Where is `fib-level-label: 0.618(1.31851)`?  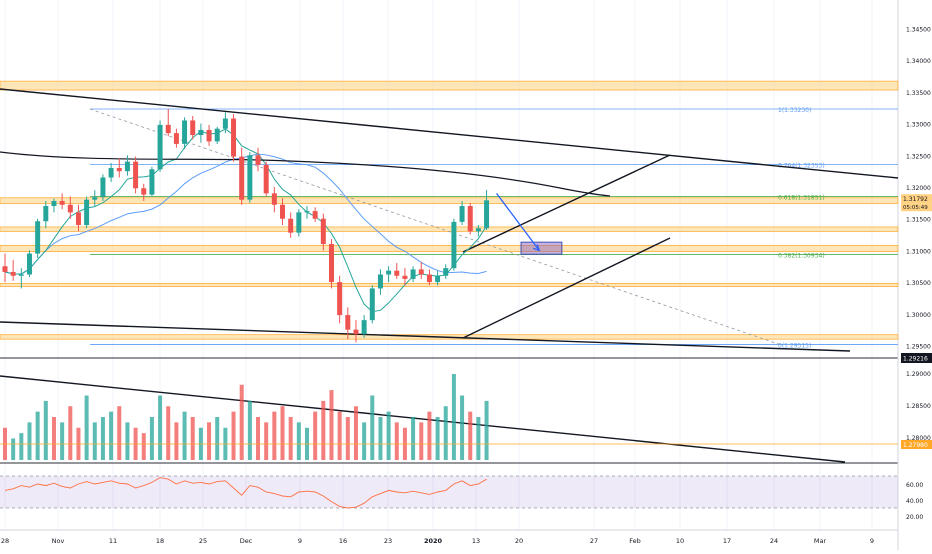
fib-level-label: 0.618(1.31851) is located at coordinates (801, 197).